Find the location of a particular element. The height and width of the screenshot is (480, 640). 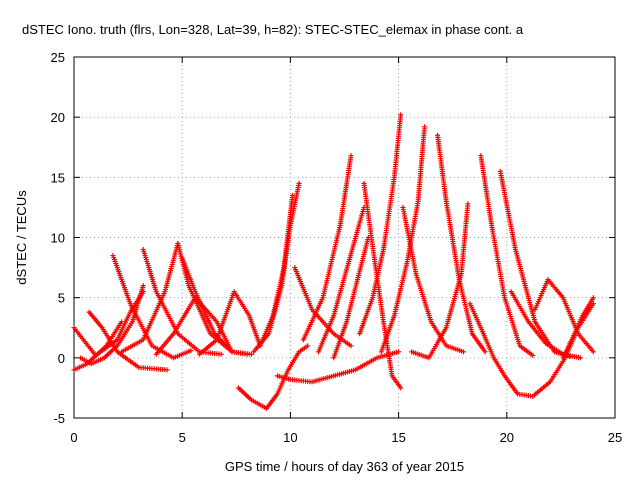

x-tick-label: 0 is located at coordinates (73, 437).